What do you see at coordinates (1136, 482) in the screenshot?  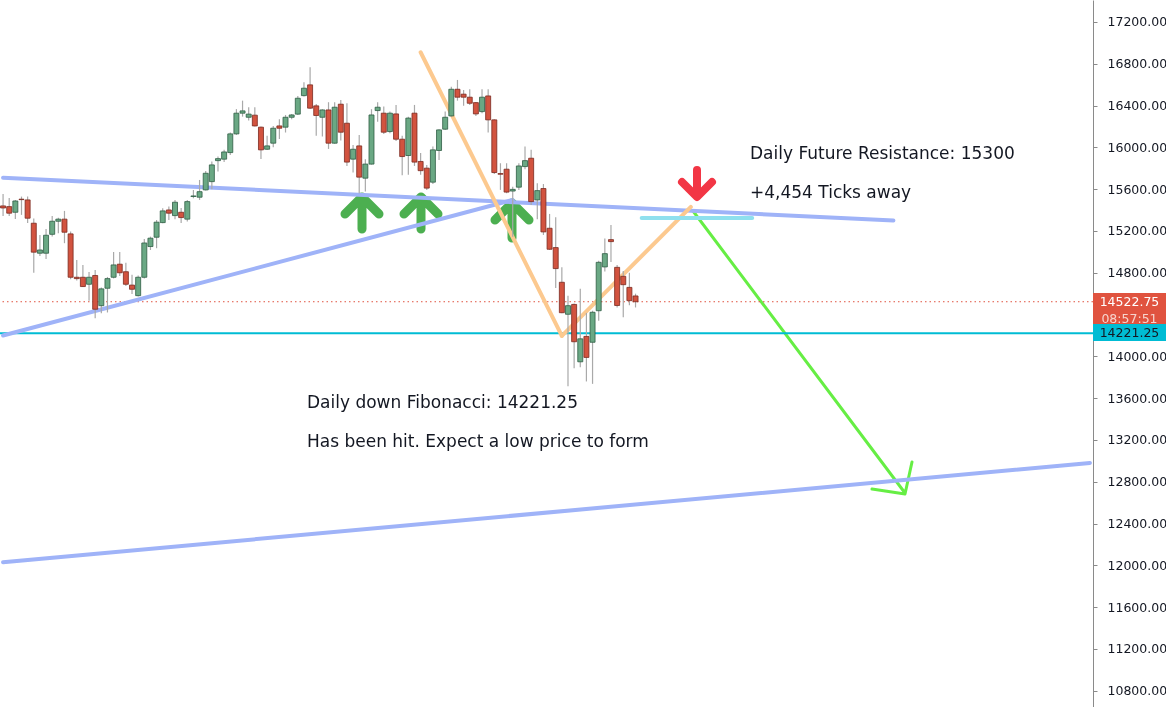 I see `y-tick-label: 12800.00` at bounding box center [1136, 482].